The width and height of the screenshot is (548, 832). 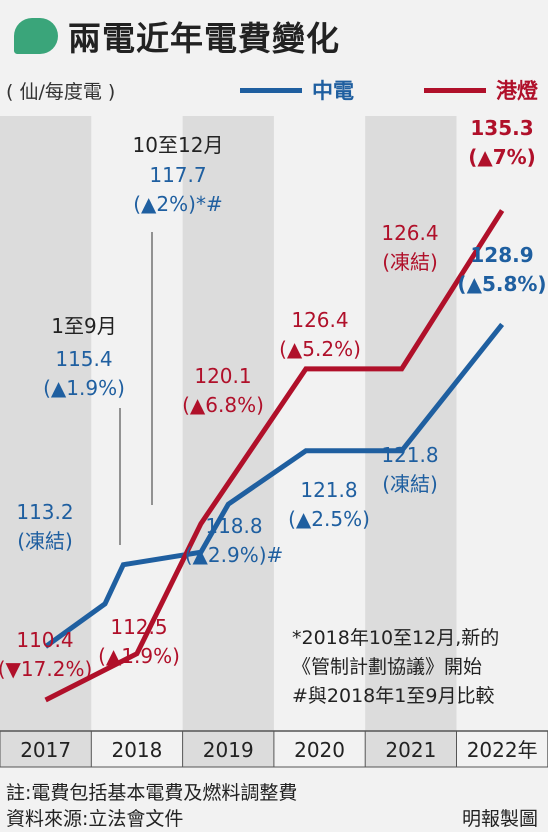 I want to click on data-label-line: 1至9月, so click(x=83, y=326).